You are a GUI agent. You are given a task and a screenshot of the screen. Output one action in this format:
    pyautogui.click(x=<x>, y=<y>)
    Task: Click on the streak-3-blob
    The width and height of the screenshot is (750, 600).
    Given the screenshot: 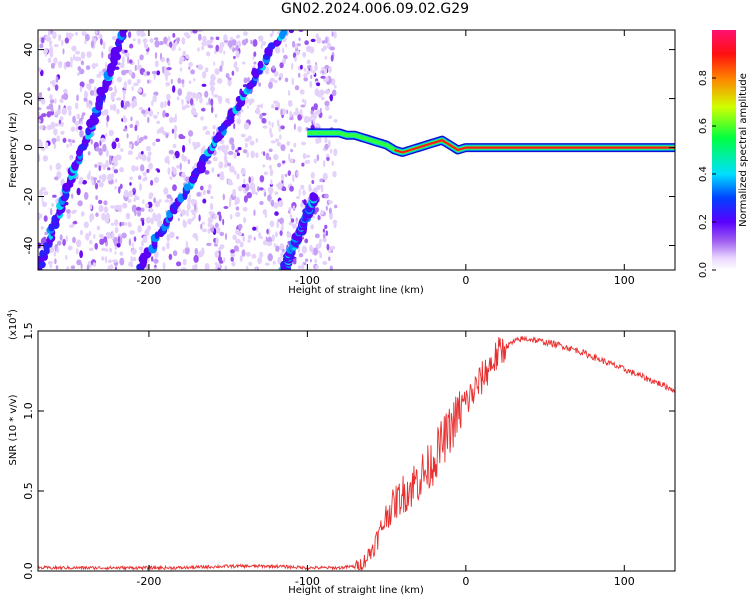 What is the action you would take?
    pyautogui.click(x=313, y=196)
    